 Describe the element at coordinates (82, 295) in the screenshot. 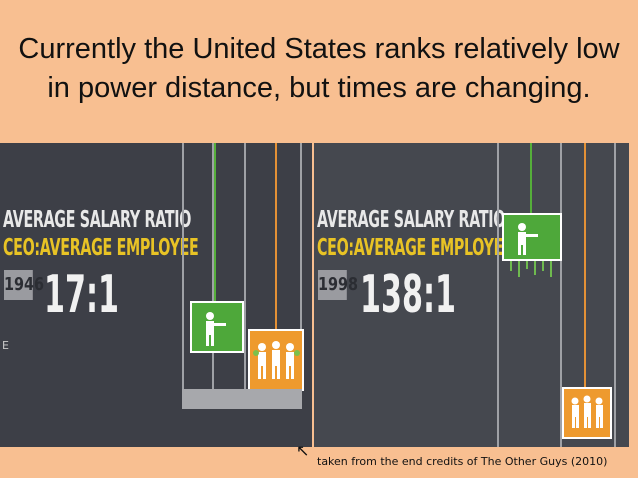

I see `left-ratio: 17:1` at that location.